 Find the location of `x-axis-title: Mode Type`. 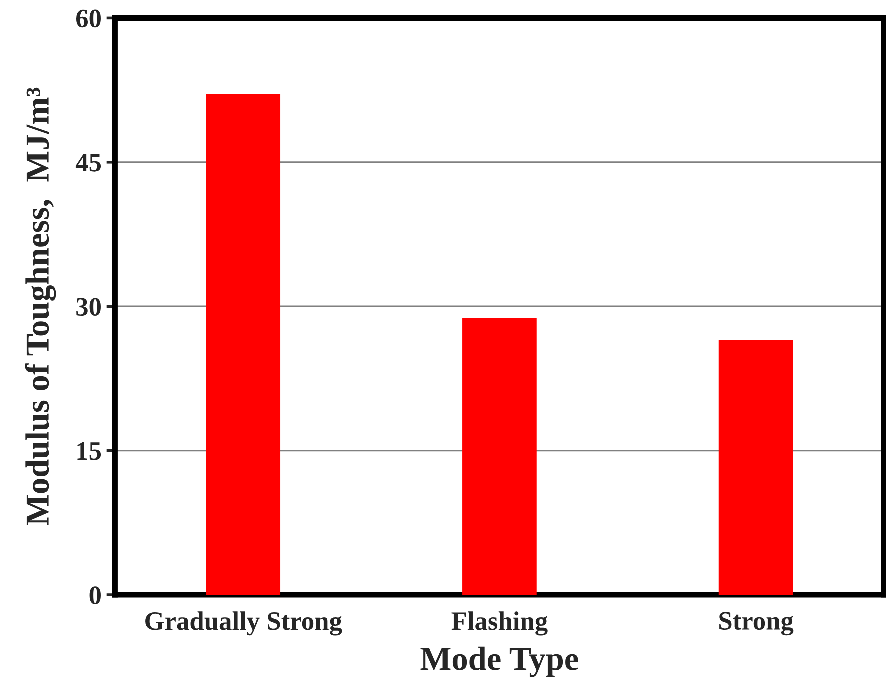

x-axis-title: Mode Type is located at coordinates (499, 662).